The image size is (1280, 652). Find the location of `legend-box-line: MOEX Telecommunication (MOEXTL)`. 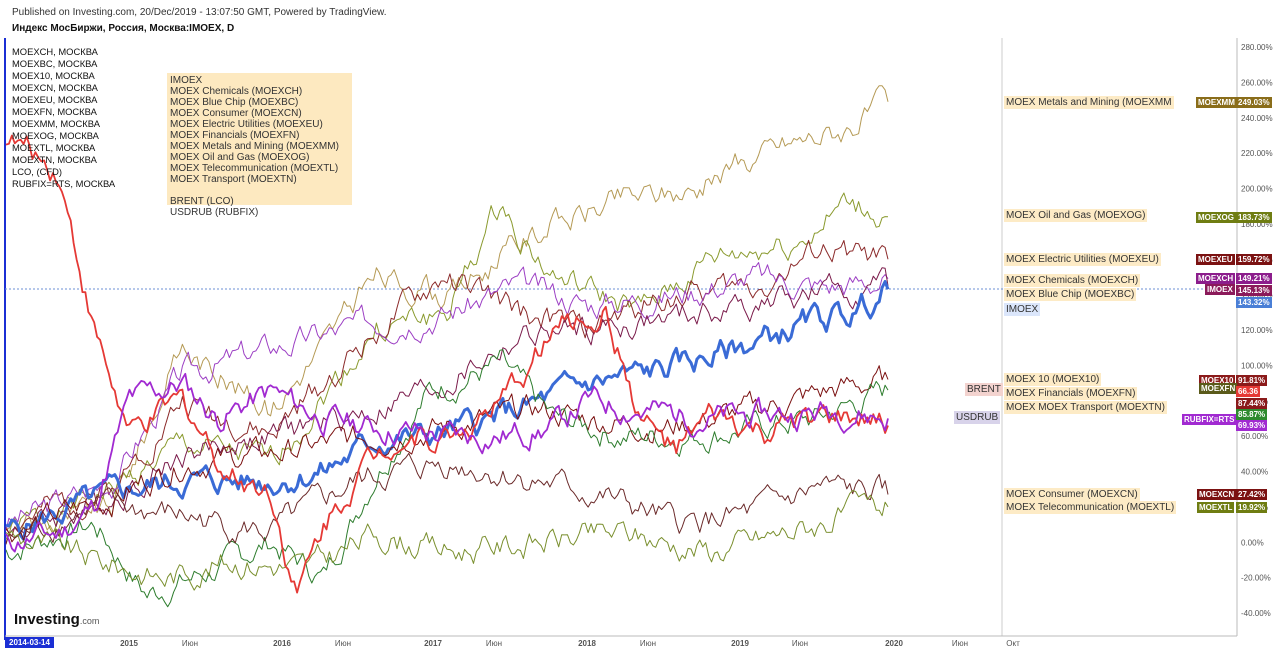

legend-box-line: MOEX Telecommunication (MOEXTL) is located at coordinates (254, 168).